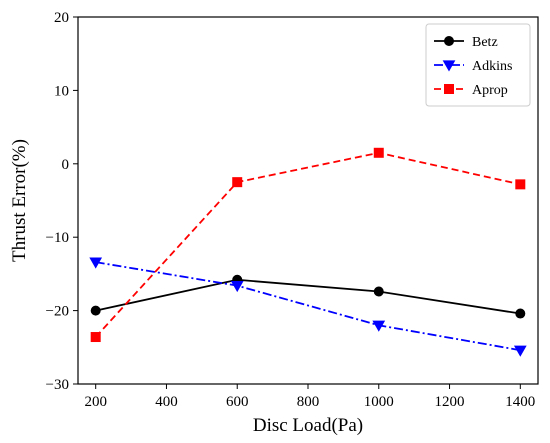 Image resolution: width=550 pixels, height=443 pixels. Describe the element at coordinates (520, 402) in the screenshot. I see `x-tick-label: 1400` at that location.